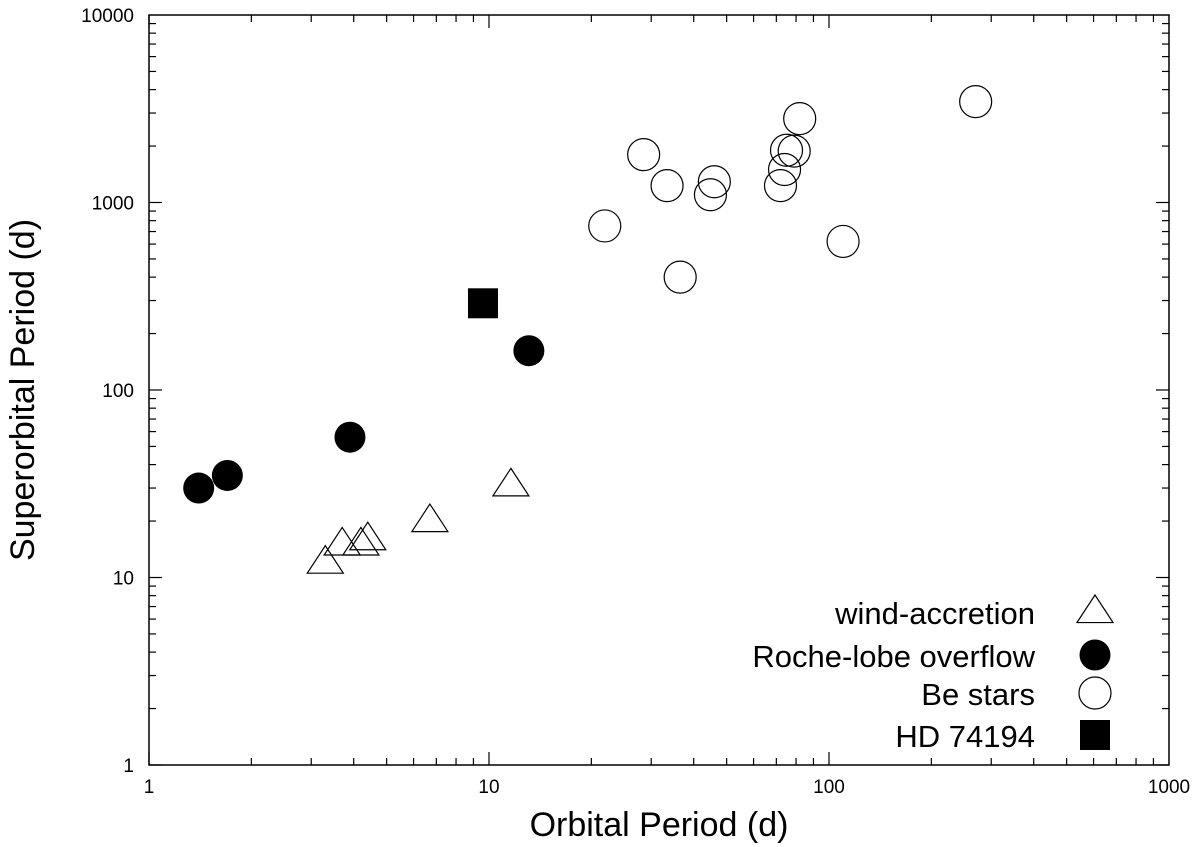  I want to click on y-tick-label: 10000, so click(107, 16).